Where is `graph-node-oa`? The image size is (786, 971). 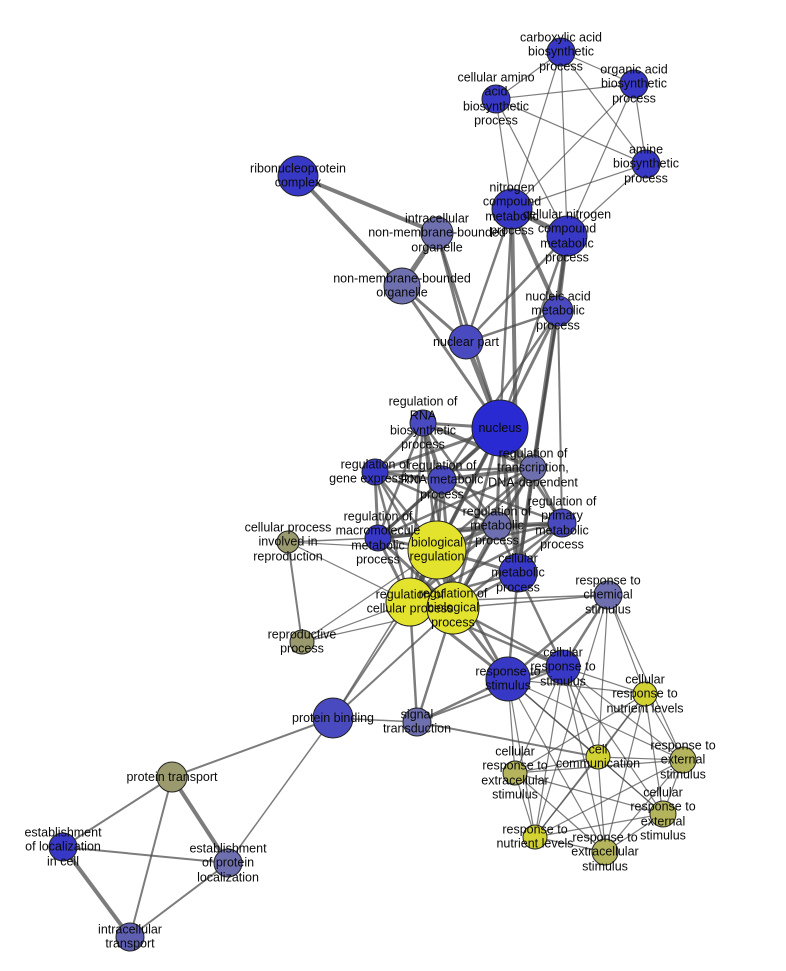
graph-node-oa is located at coordinates (634, 84).